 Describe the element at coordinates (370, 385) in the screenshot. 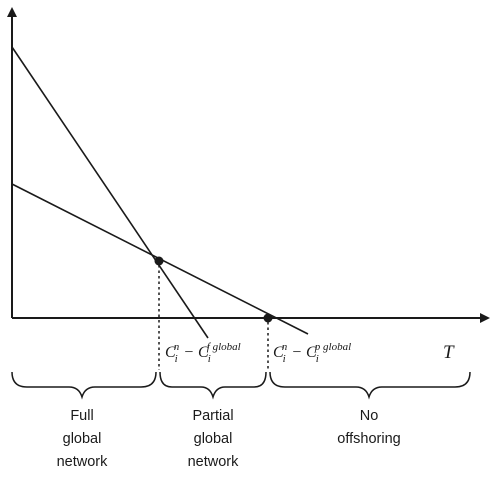

I see `brace-no-offshoring` at that location.